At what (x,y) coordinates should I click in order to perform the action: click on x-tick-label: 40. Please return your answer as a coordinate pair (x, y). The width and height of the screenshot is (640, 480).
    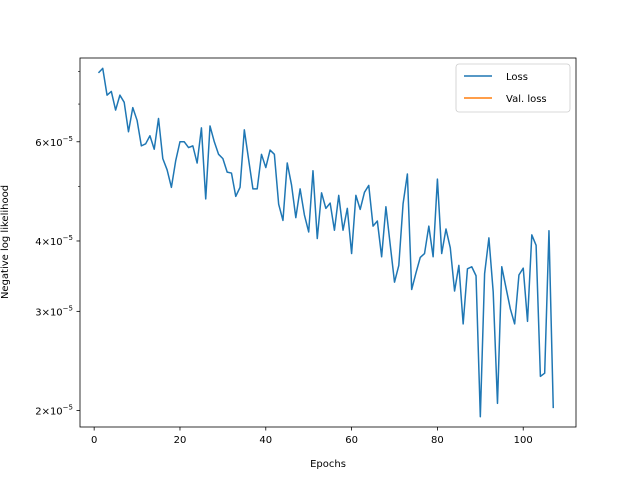
    Looking at the image, I should click on (265, 440).